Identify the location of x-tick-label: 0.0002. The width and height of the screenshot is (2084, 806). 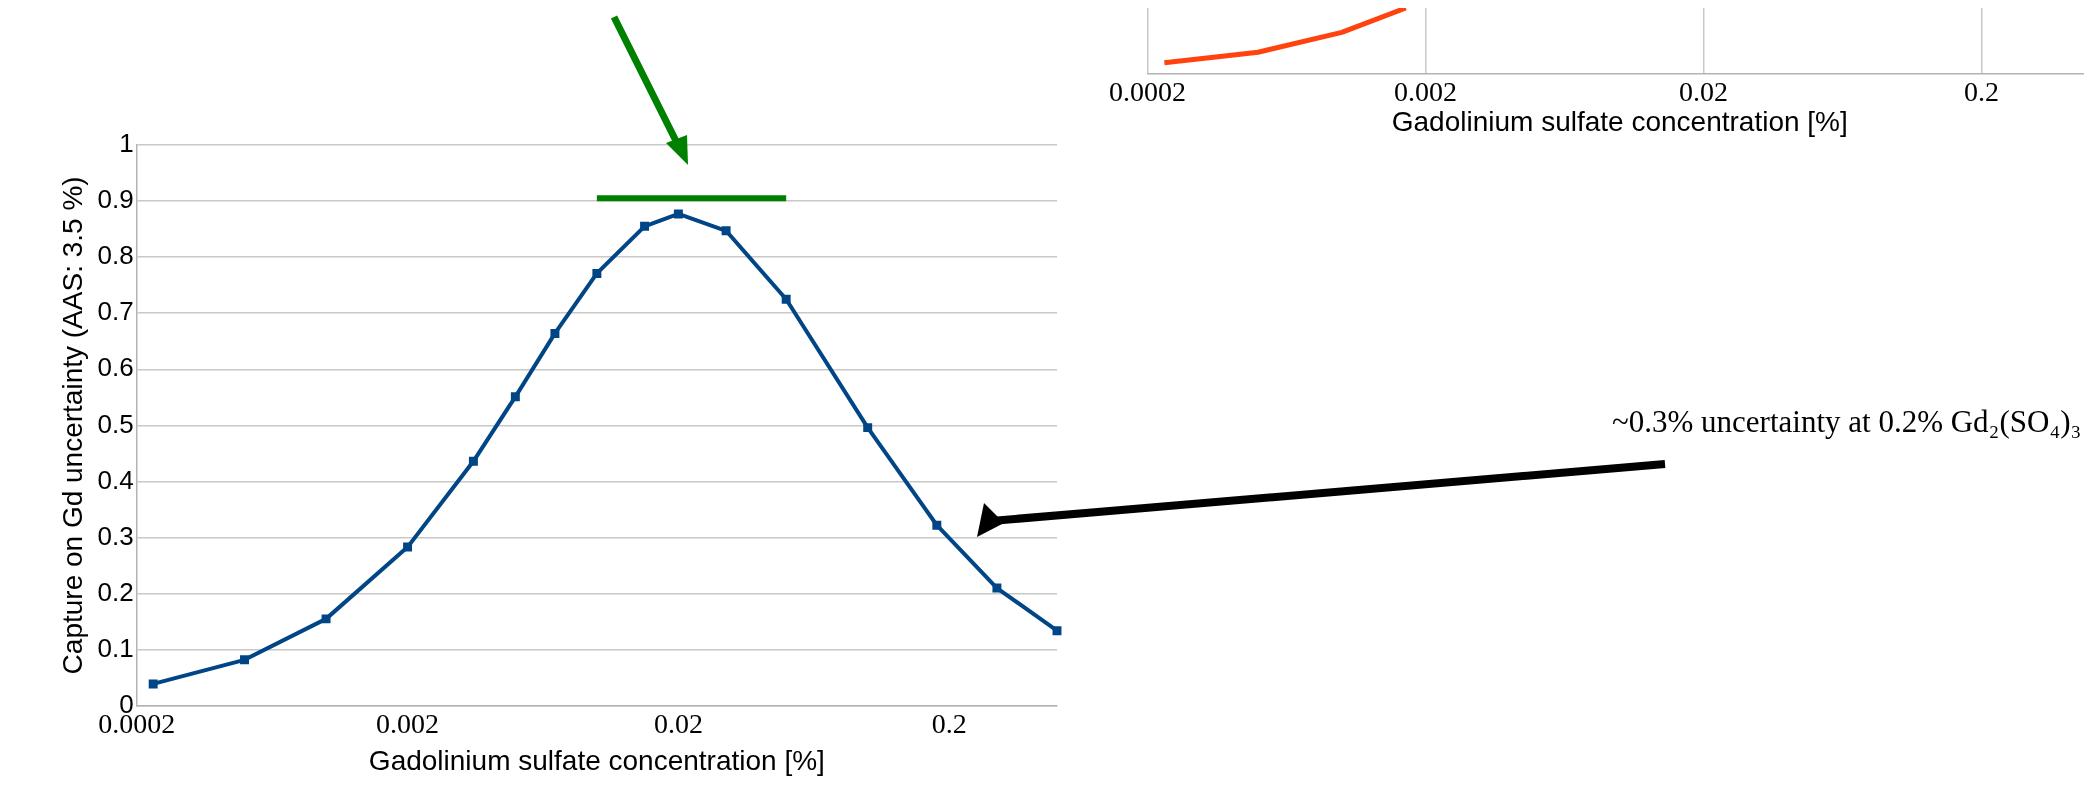
(1147, 92).